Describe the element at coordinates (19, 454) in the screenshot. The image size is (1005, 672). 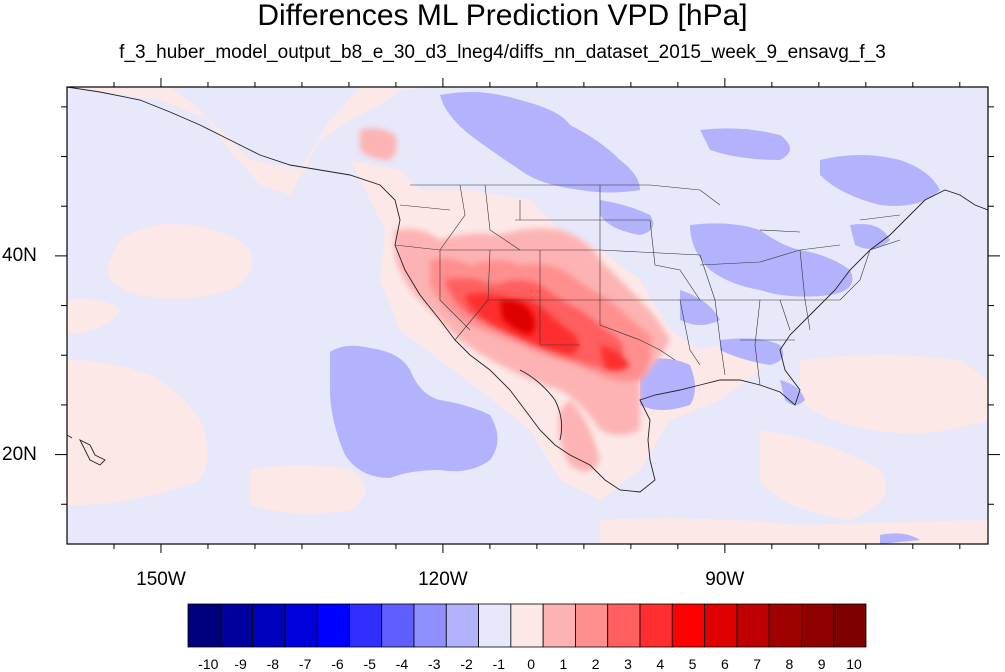
I see `lat-tick-label: 20N` at that location.